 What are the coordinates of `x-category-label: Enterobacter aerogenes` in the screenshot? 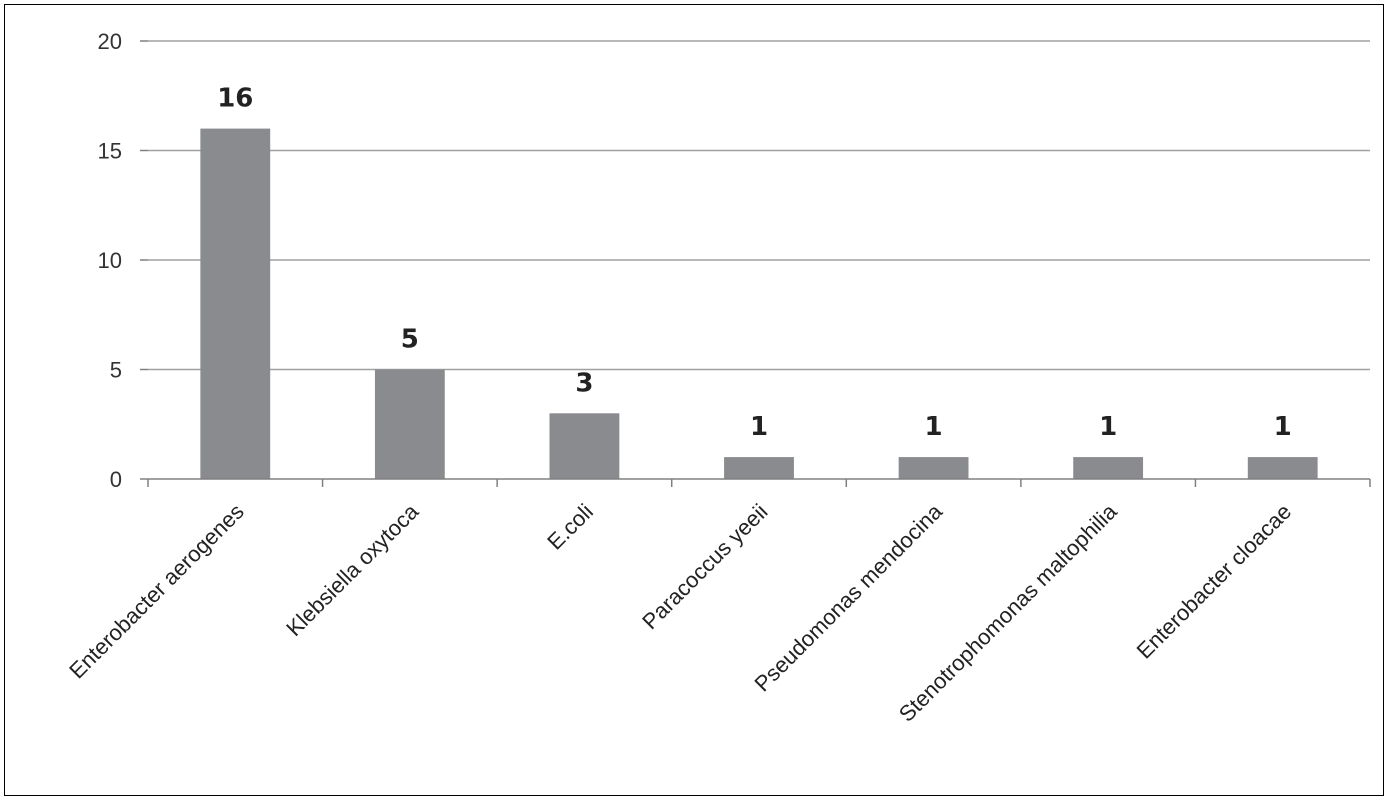 It's located at (156, 591).